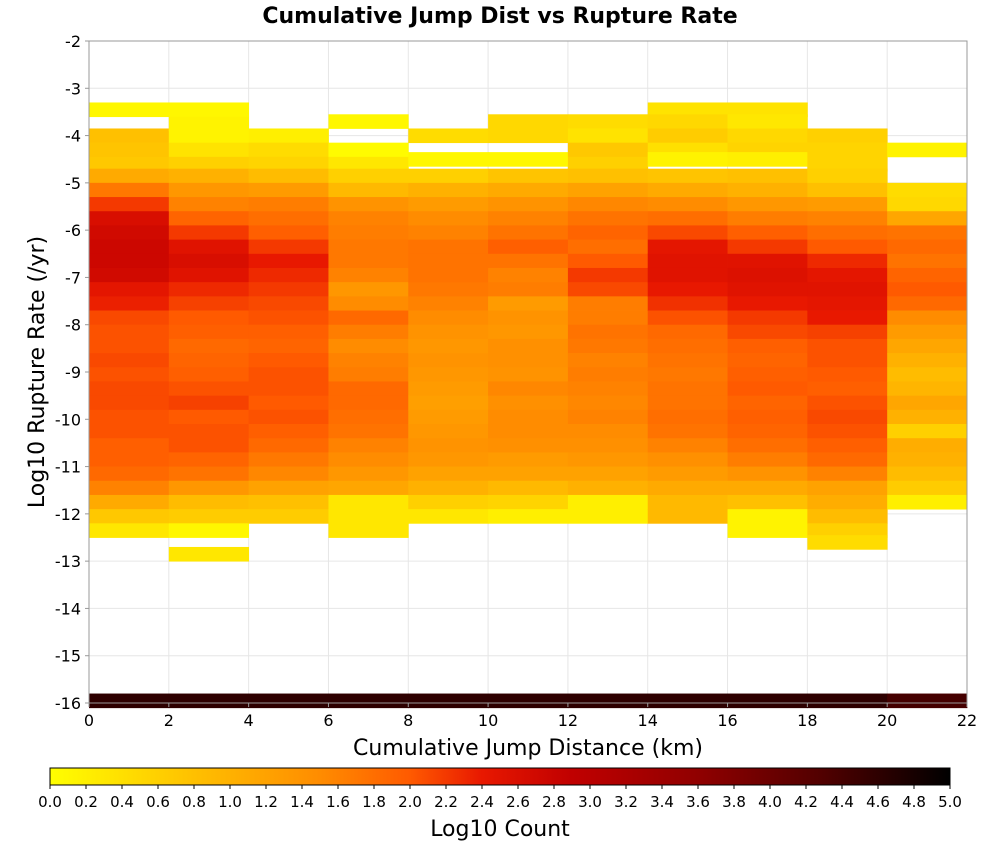  Describe the element at coordinates (842, 802) in the screenshot. I see `colorbar-tick-label: 4.4` at that location.